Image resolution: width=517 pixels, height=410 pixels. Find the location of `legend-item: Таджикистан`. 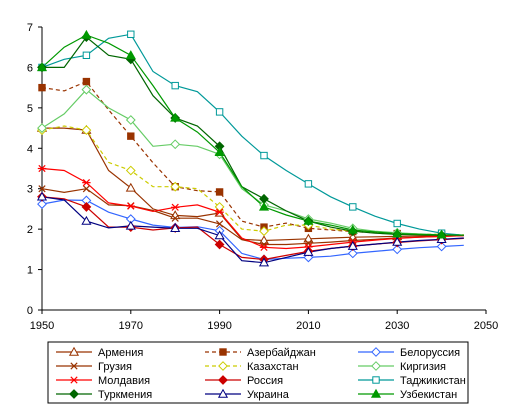

legend-item: Таджикистан is located at coordinates (412, 381).